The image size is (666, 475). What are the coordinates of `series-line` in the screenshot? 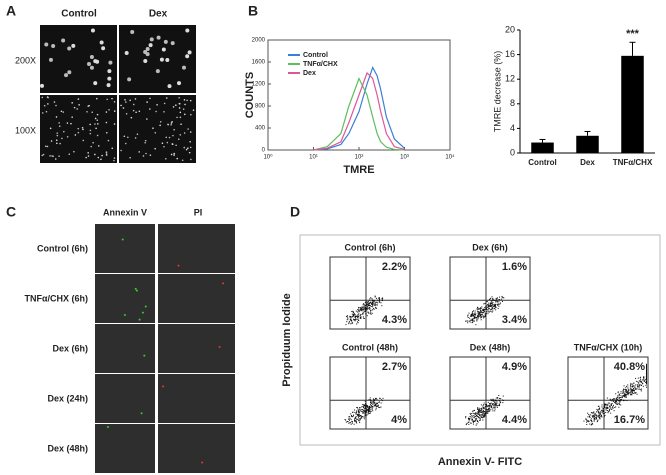 It's located at (359, 113).